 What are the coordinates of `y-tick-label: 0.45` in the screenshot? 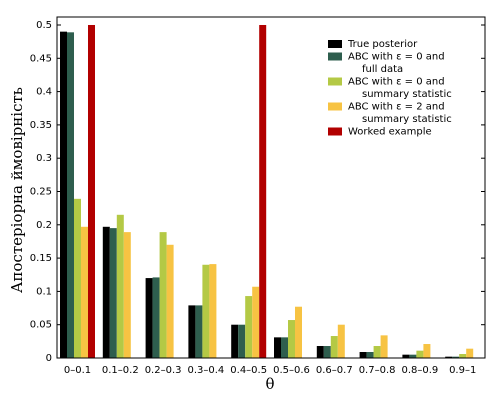 It's located at (41, 58).